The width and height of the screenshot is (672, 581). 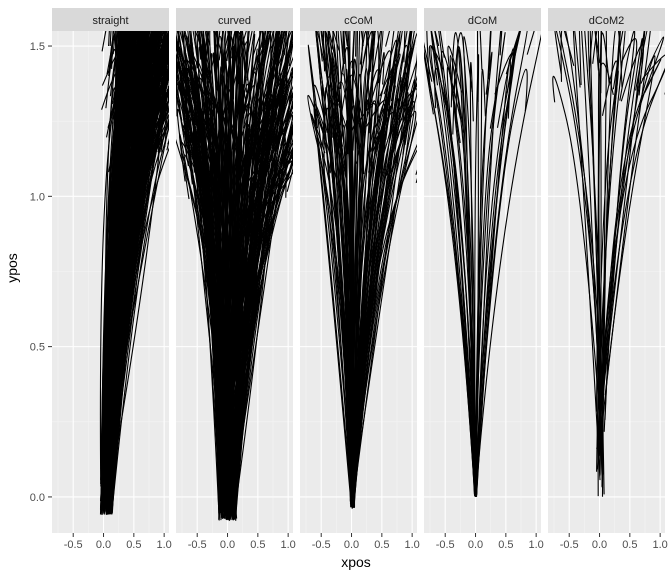 What do you see at coordinates (37, 47) in the screenshot?
I see `y-tick-label: 1.5` at bounding box center [37, 47].